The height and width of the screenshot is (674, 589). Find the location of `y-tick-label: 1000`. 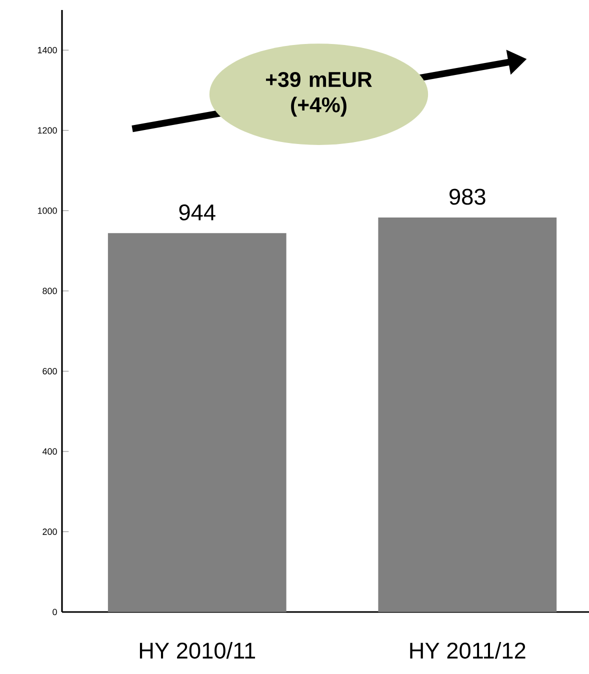

y-tick-label: 1000 is located at coordinates (47, 210).